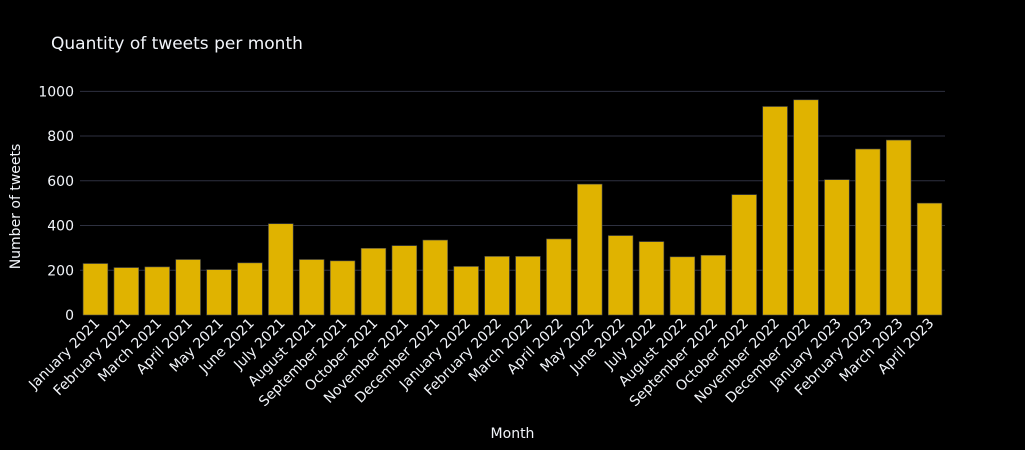  Describe the element at coordinates (16, 207) in the screenshot. I see `y-axis-title: Number of tweets` at that location.